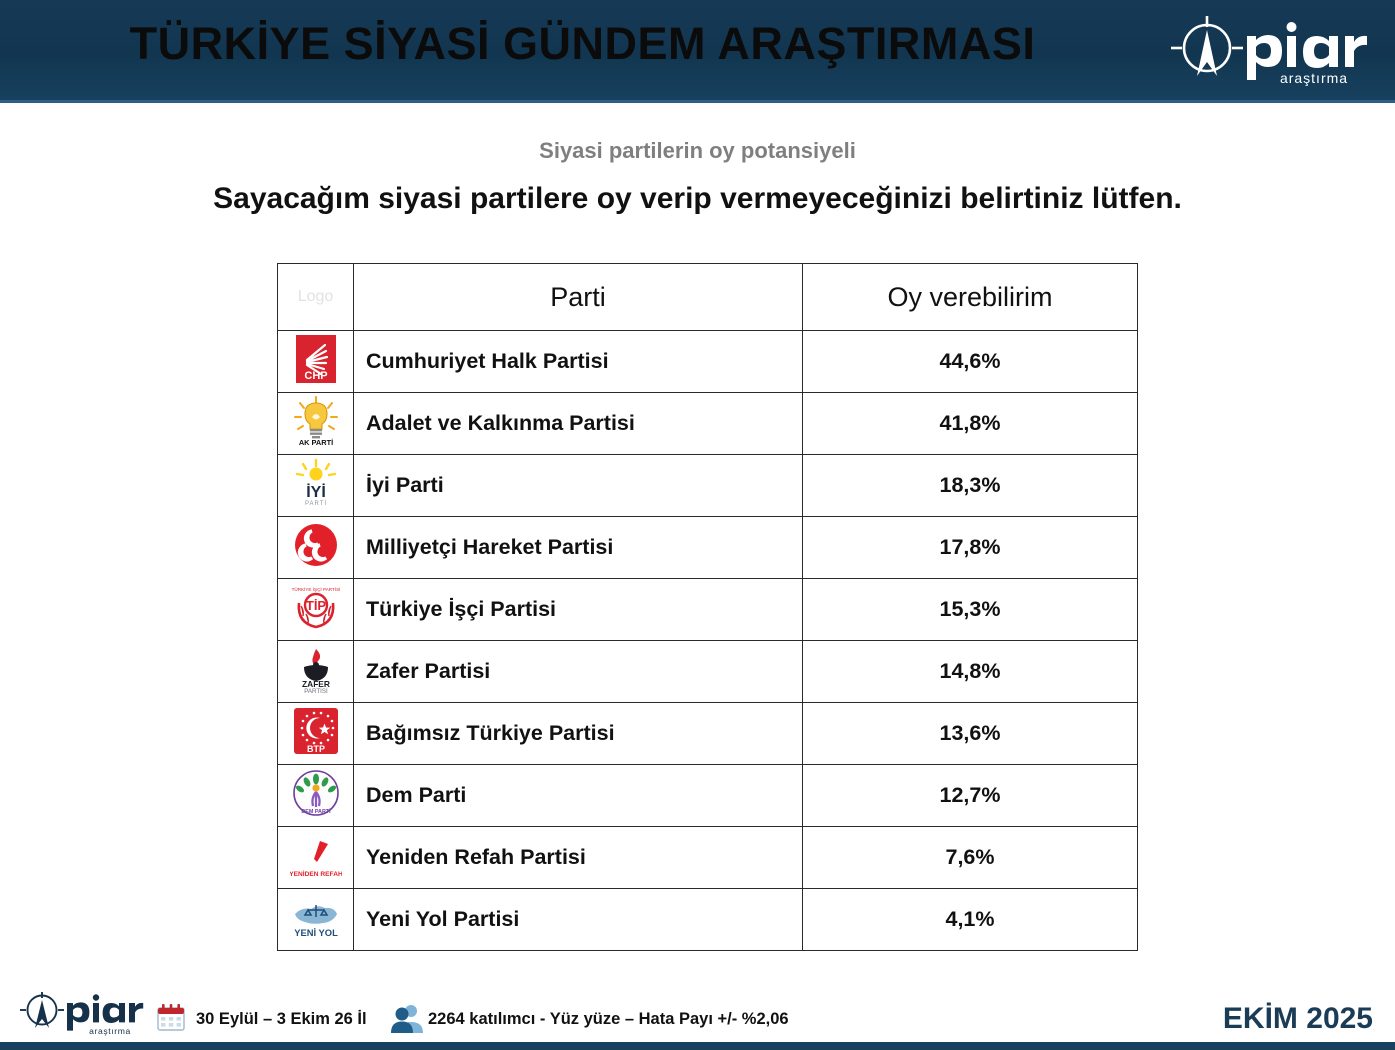 This screenshot has width=1395, height=1050. What do you see at coordinates (582, 43) in the screenshot?
I see `page-title: TÜRKİYE SİYASİ GÜNDEM ARAŞTIRMASI` at bounding box center [582, 43].